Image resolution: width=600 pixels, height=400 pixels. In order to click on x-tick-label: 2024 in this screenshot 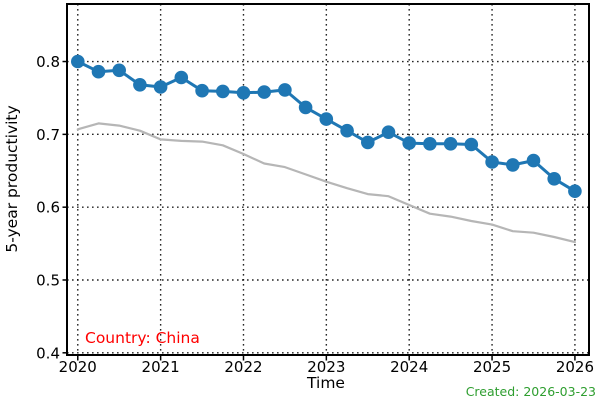, I will do `click(409, 367)`.